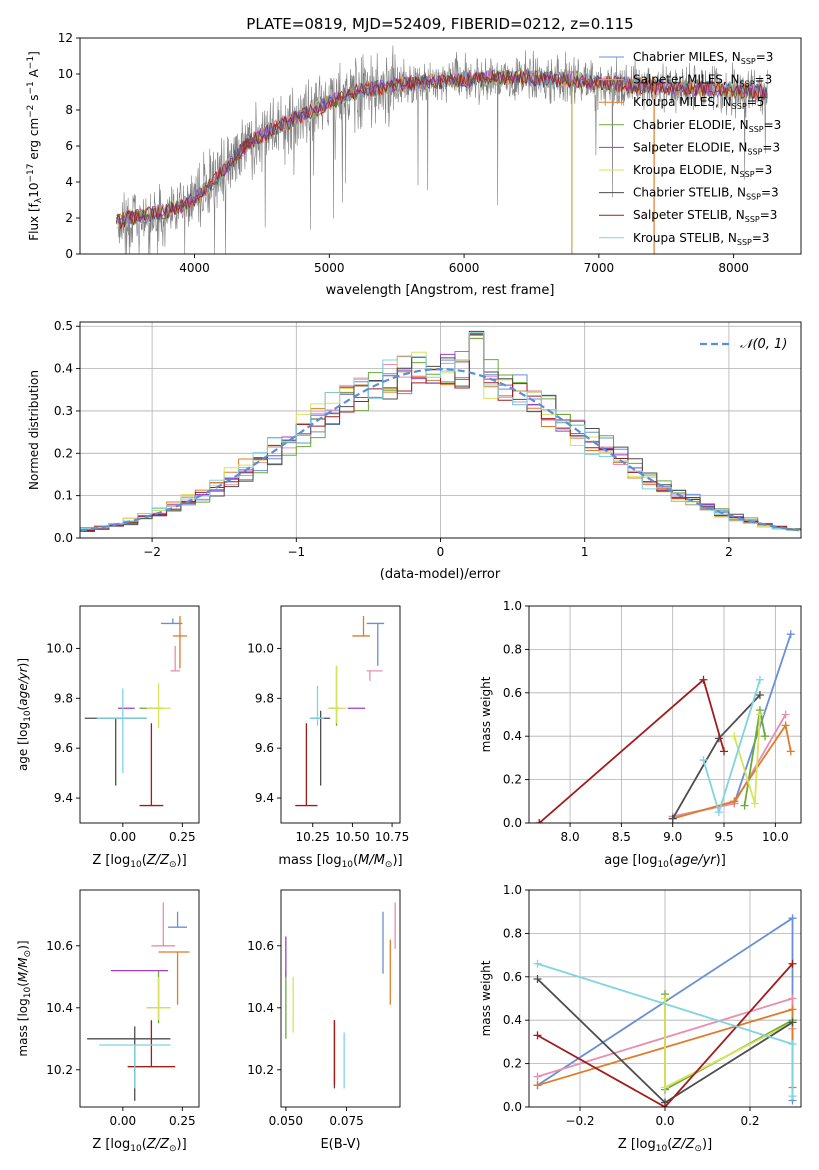 The width and height of the screenshot is (819, 1170). What do you see at coordinates (729, 552) in the screenshot?
I see `x-tick-label: 2` at bounding box center [729, 552].